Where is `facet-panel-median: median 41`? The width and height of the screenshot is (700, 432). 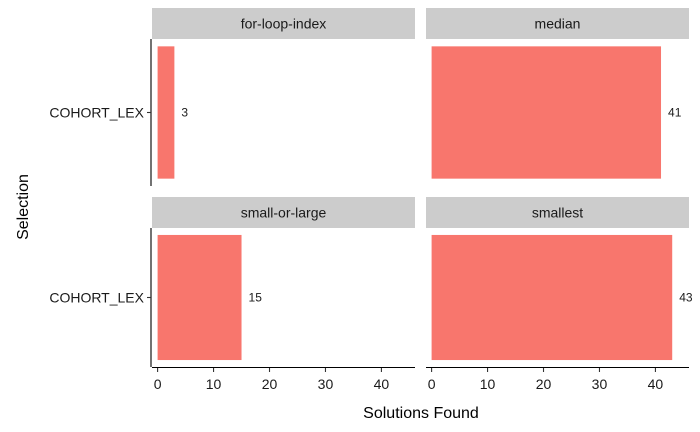 facet-panel-median: median 41 is located at coordinates (557, 93).